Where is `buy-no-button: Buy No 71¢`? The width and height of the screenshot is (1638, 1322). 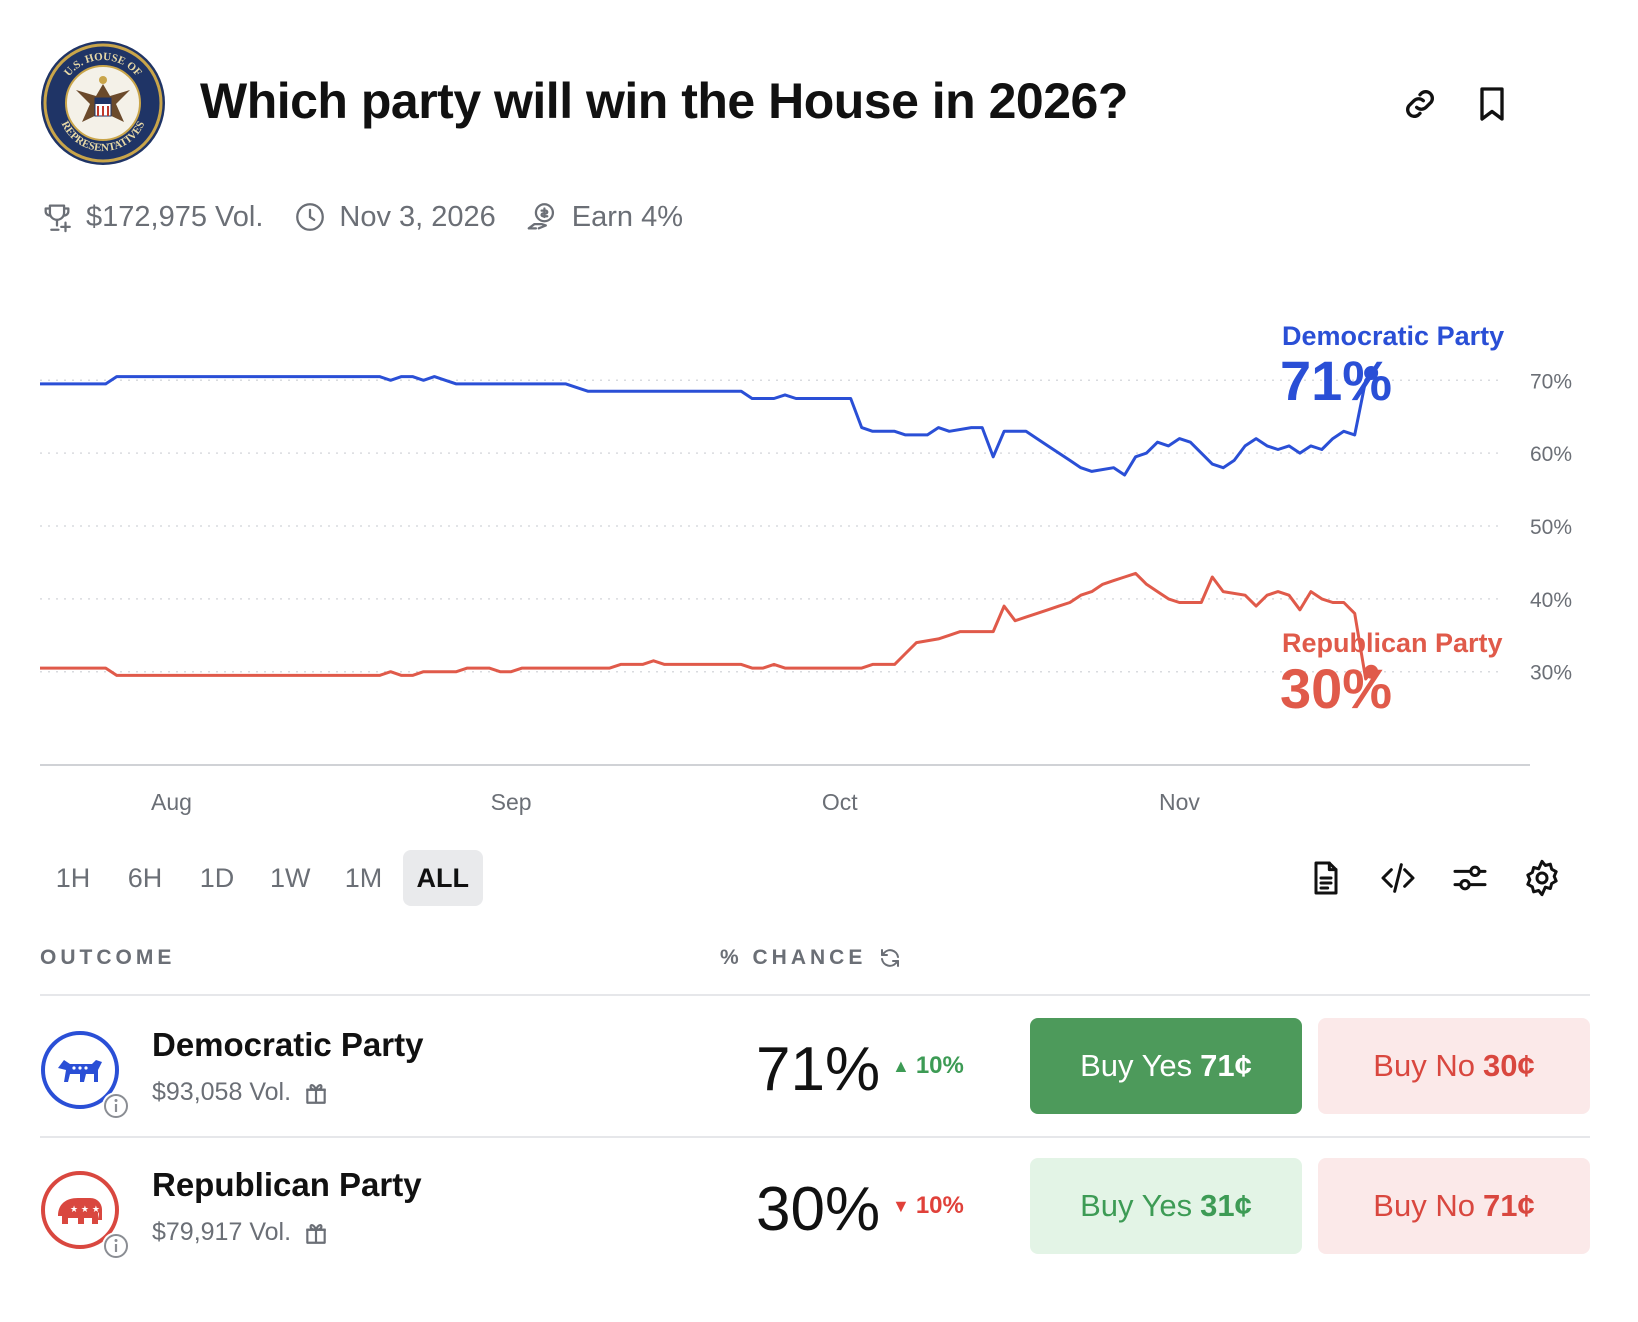 buy-no-button: Buy No 71¢ is located at coordinates (1454, 1206).